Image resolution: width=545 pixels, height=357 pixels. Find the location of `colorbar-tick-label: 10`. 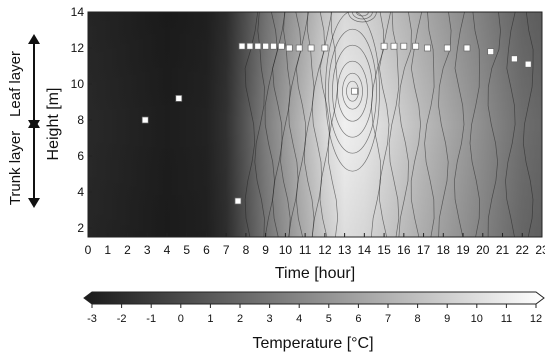

colorbar-tick-label: 10 is located at coordinates (477, 319).